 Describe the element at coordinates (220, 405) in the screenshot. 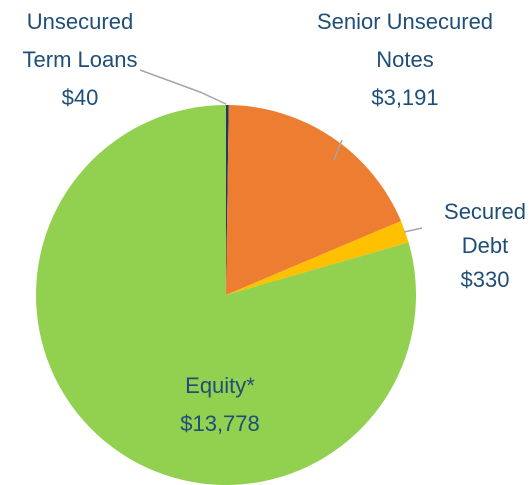

I see `slice-label: Equity* $13,778` at that location.